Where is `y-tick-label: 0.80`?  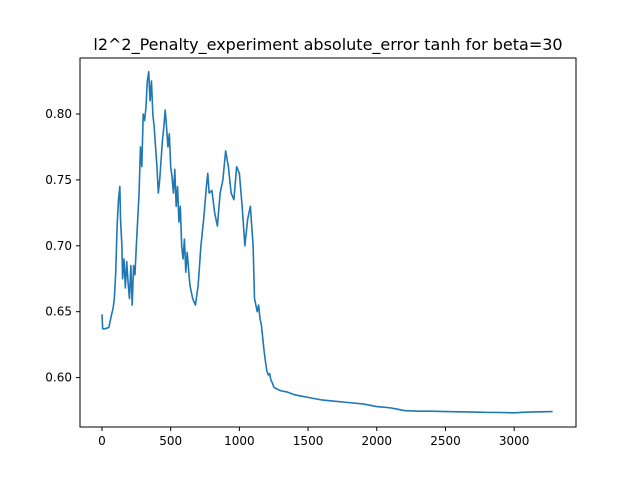 y-tick-label: 0.80 is located at coordinates (58, 114).